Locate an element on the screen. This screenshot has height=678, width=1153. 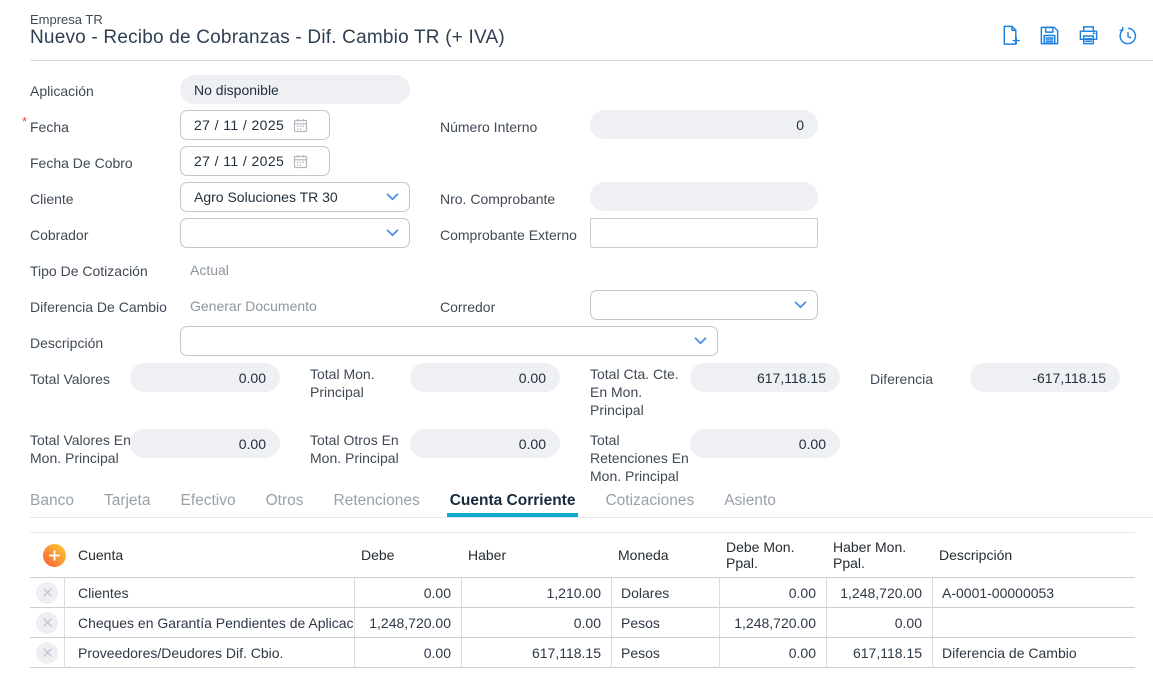
total-mon-principal-value: 0.00 is located at coordinates (532, 377).